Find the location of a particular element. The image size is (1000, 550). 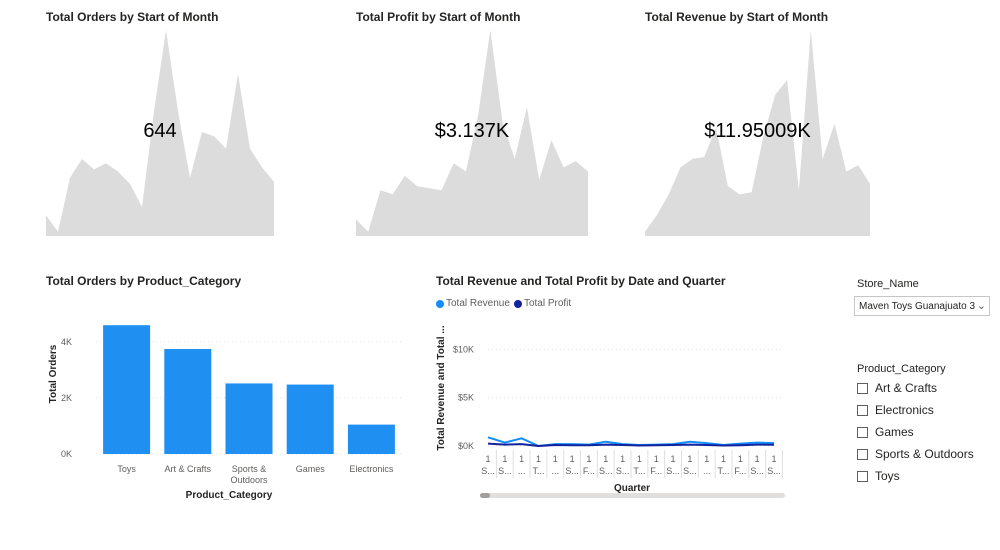

chevron-down-icon: ⌄ is located at coordinates (981, 306).